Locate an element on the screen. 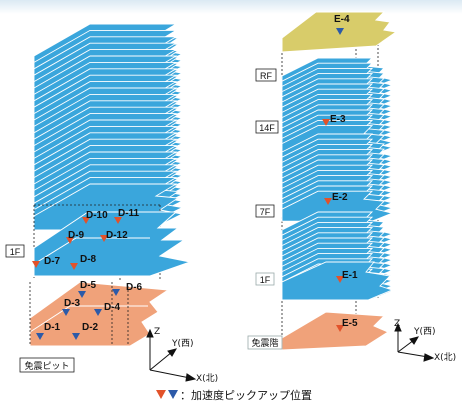 This screenshot has height=406, width=462. pit-label-box is located at coordinates (47, 365).